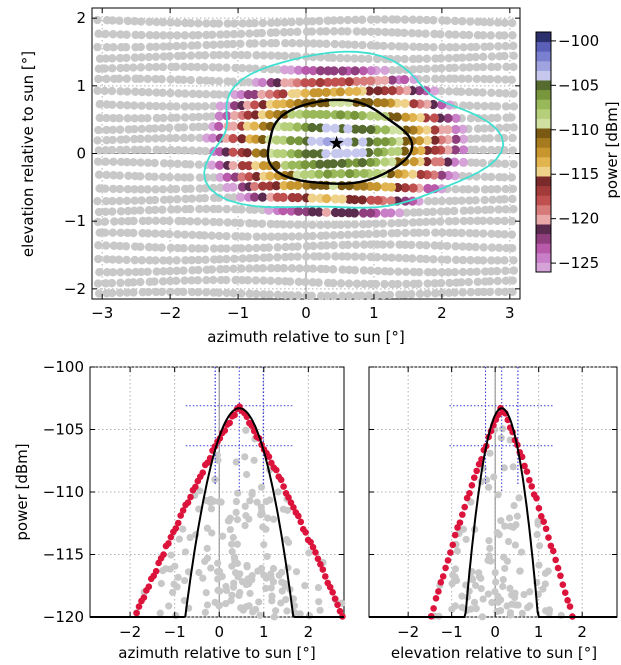  What do you see at coordinates (374, 313) in the screenshot?
I see `x-tick-label: 1` at bounding box center [374, 313].